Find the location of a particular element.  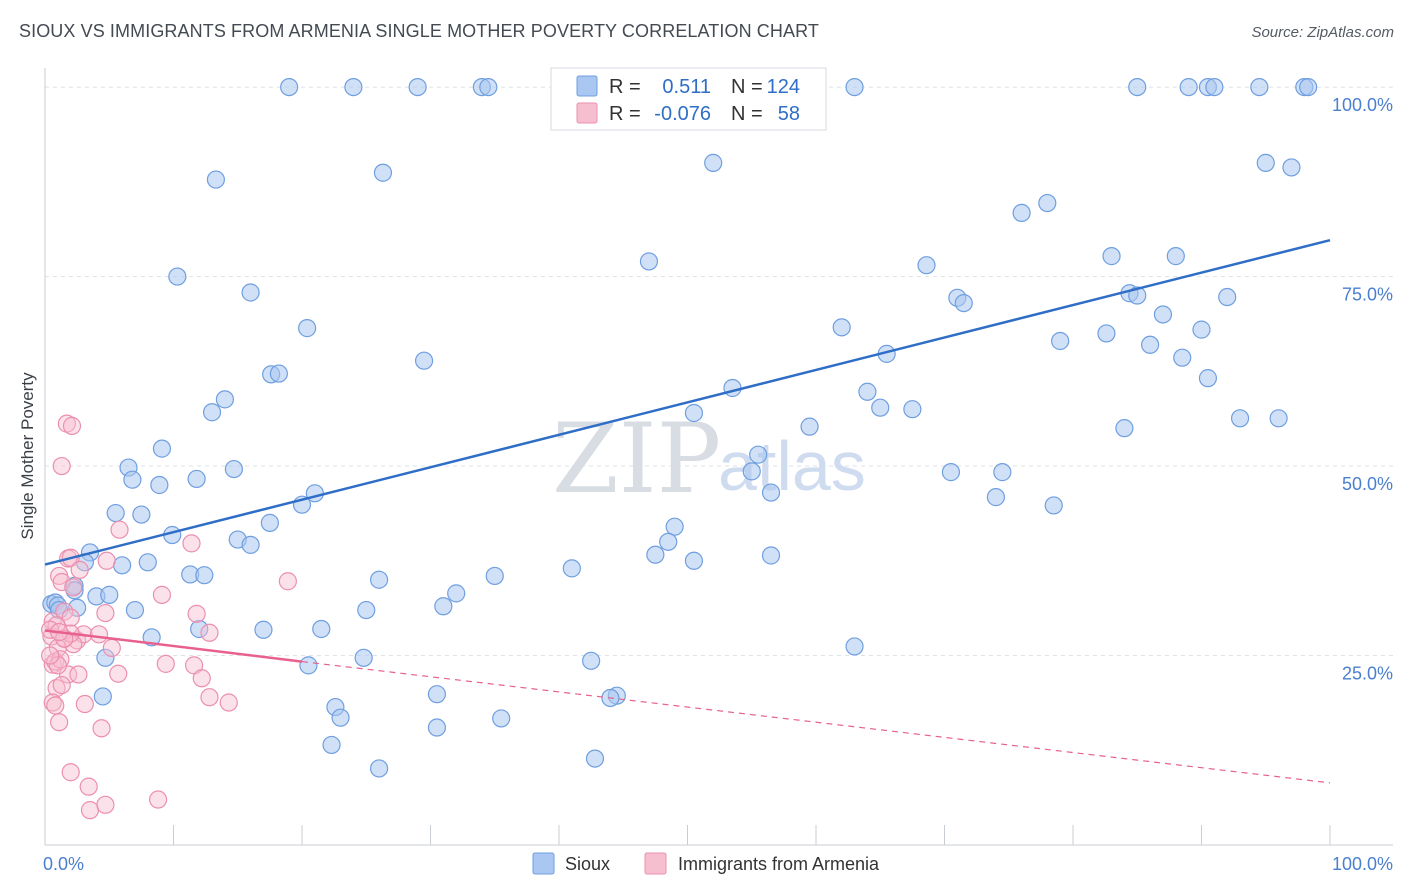

legend-n-value-2: 58 is located at coordinates (789, 114).